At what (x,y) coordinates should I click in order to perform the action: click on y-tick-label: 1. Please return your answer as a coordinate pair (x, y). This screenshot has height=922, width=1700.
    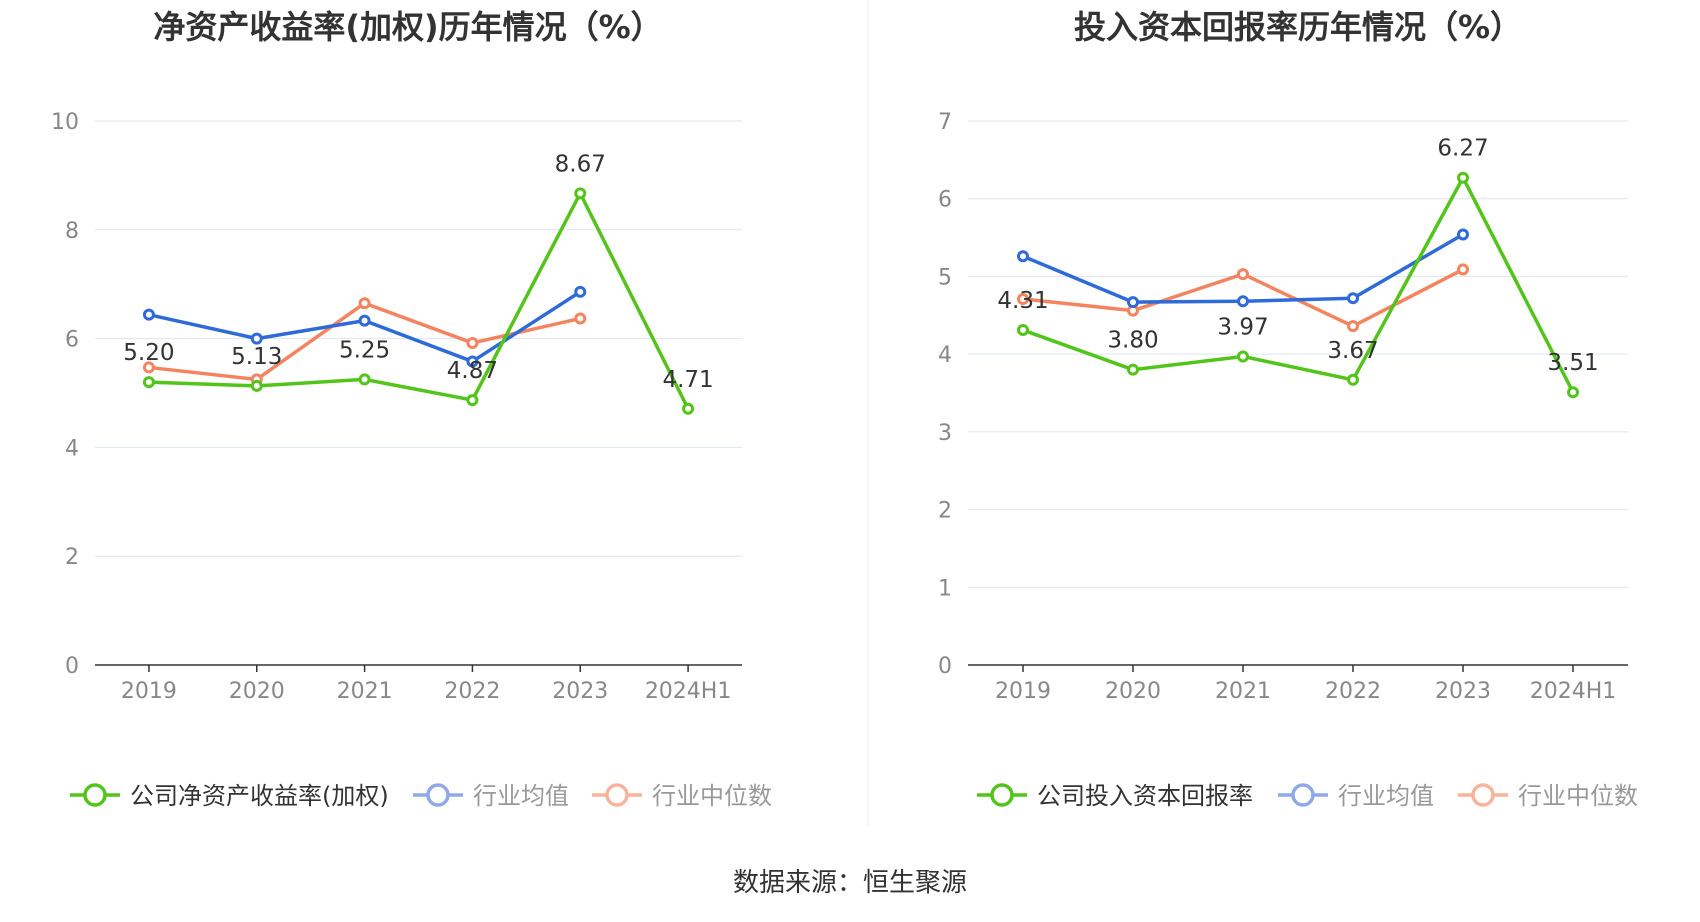
    Looking at the image, I should click on (945, 588).